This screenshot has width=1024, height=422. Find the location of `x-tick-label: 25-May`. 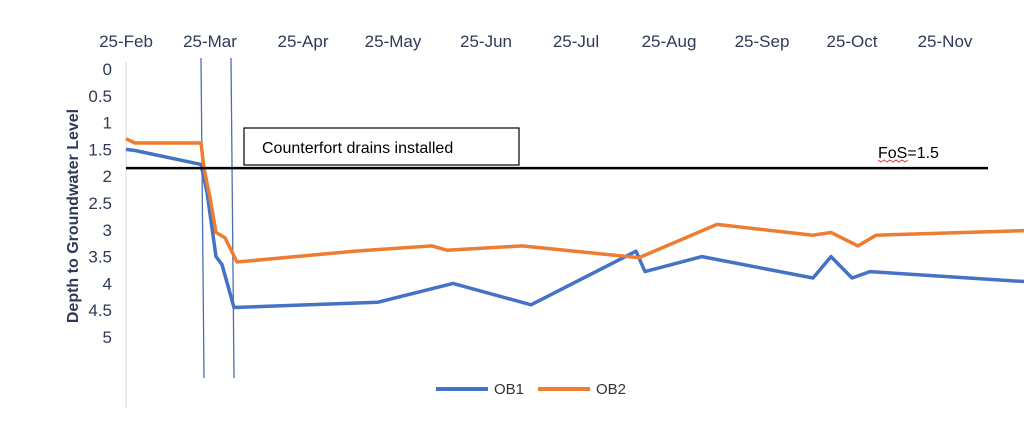

x-tick-label: 25-May is located at coordinates (393, 41).